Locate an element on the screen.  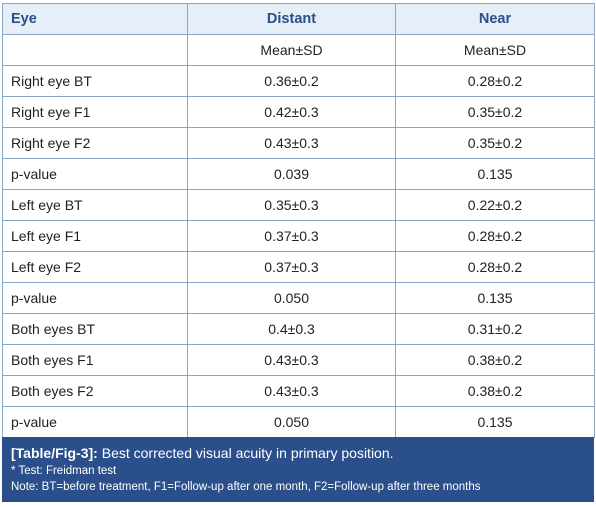
subheader-eye is located at coordinates (95, 50).